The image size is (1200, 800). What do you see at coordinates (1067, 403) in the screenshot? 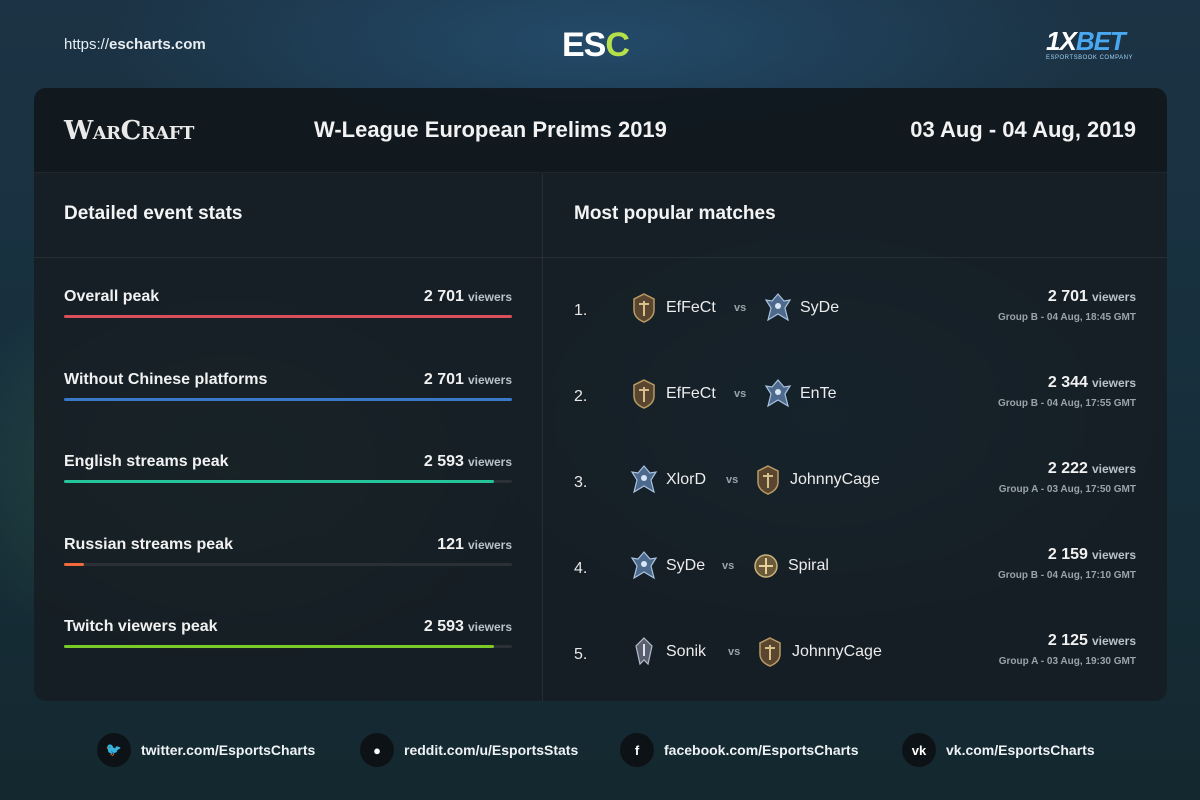
I see `match-meta: Group B - 04 Aug, 17:55 GMT` at bounding box center [1067, 403].